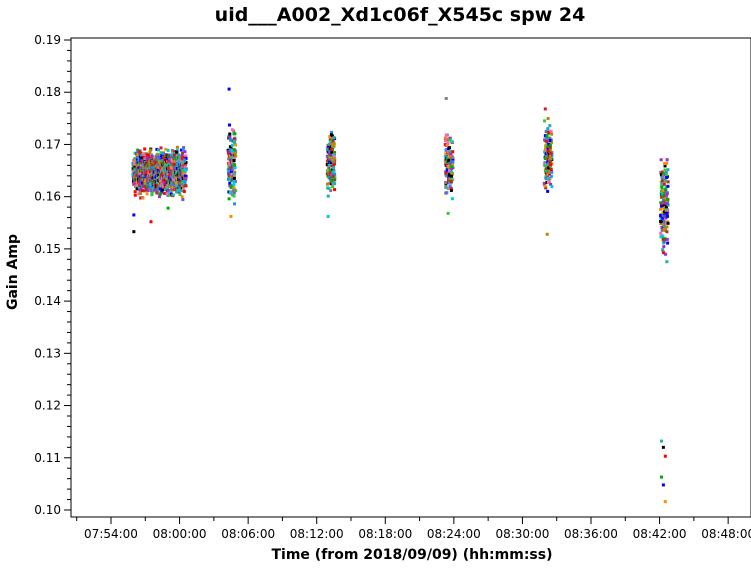  I want to click on x-tick-label: 08:18:00, so click(385, 534).